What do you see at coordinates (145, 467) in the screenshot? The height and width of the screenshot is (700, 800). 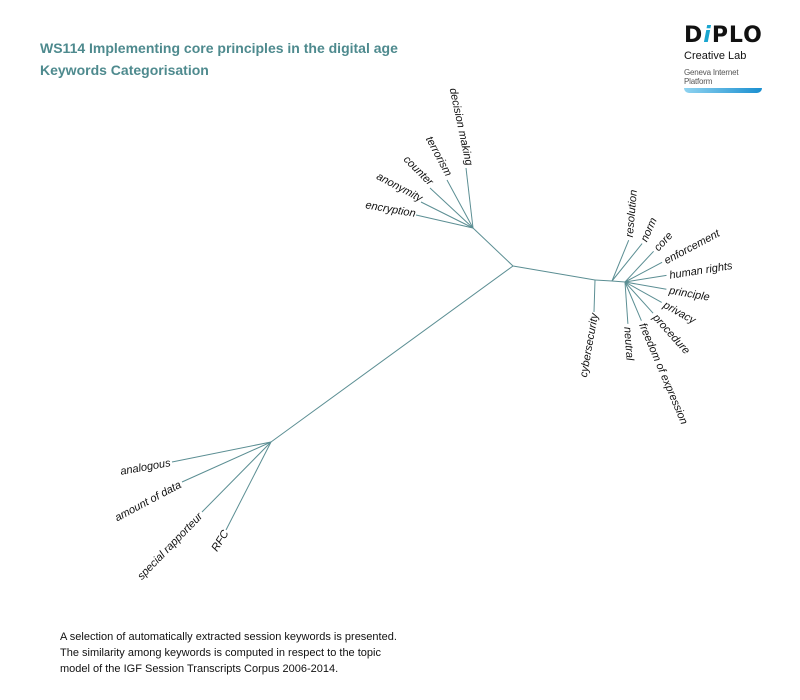 I see `leaf-label: analogous` at bounding box center [145, 467].